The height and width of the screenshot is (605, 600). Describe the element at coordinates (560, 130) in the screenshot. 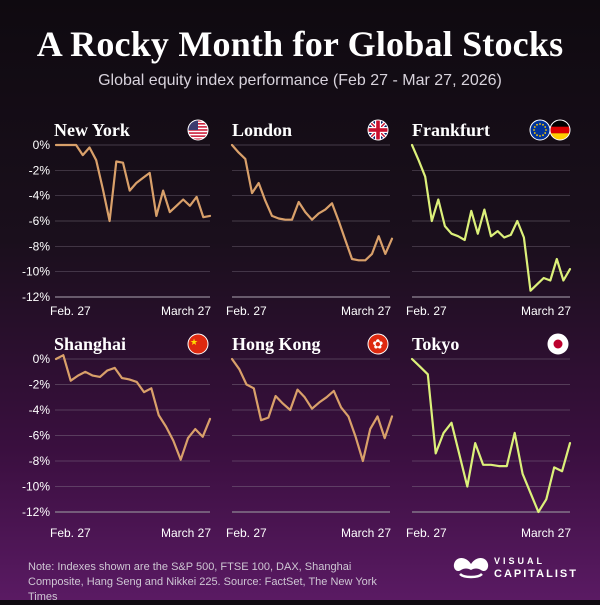

I see `germany-flag-icon` at that location.